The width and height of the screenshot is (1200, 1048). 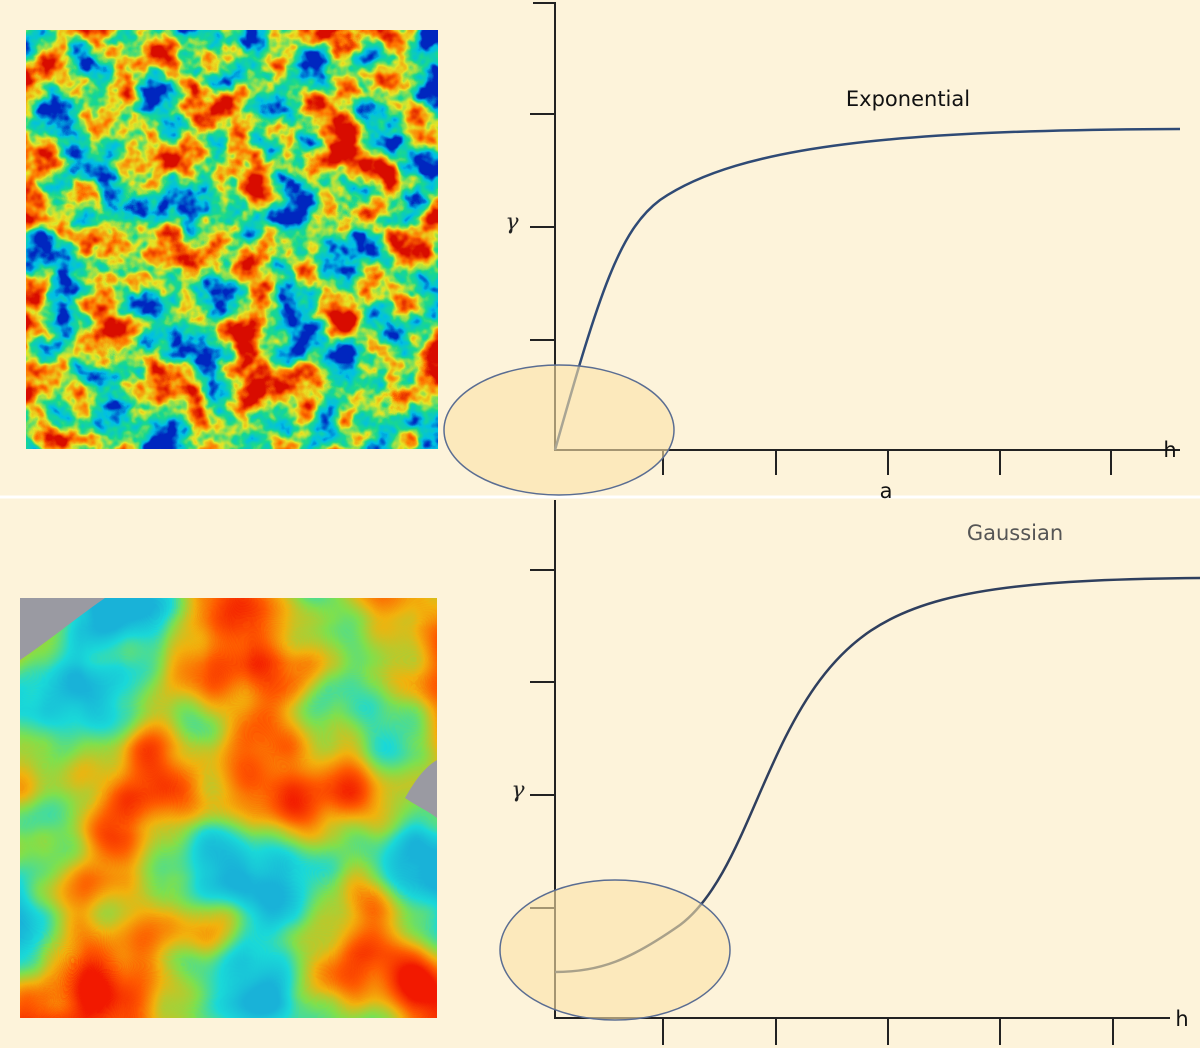 What do you see at coordinates (232, 239) in the screenshot?
I see `exponential-field-map` at bounding box center [232, 239].